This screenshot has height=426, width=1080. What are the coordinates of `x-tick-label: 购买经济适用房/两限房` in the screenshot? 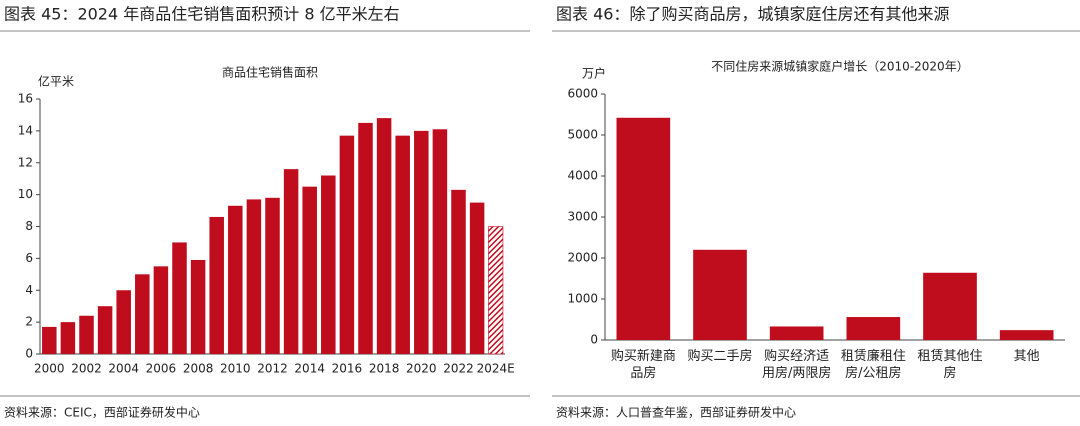 It's located at (796, 365).